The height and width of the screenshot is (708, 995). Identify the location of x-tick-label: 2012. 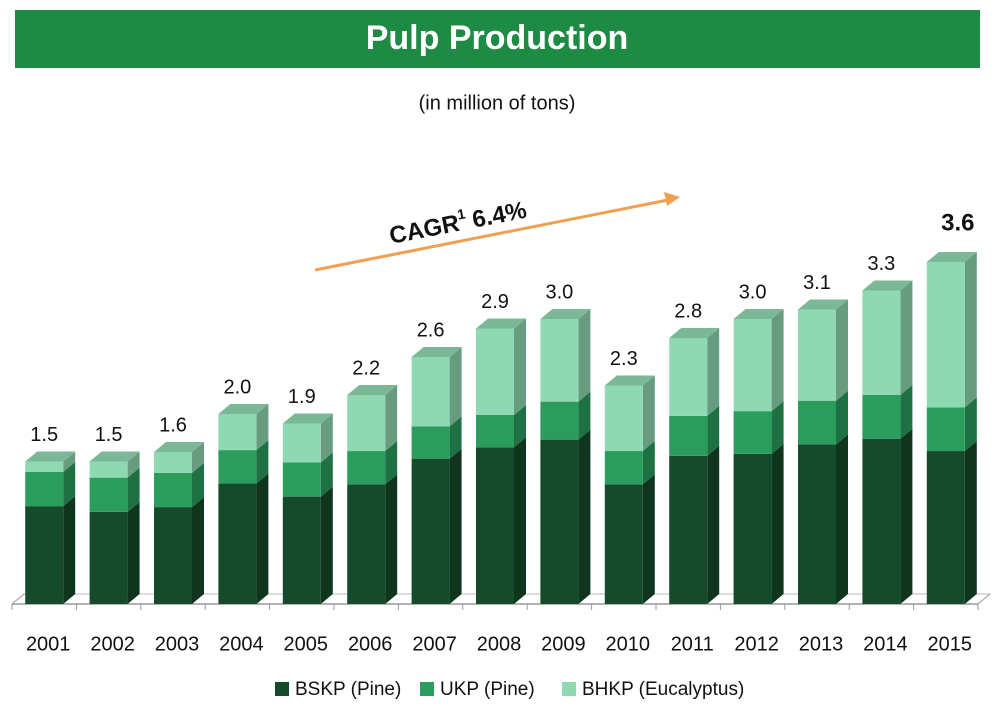
(756, 644).